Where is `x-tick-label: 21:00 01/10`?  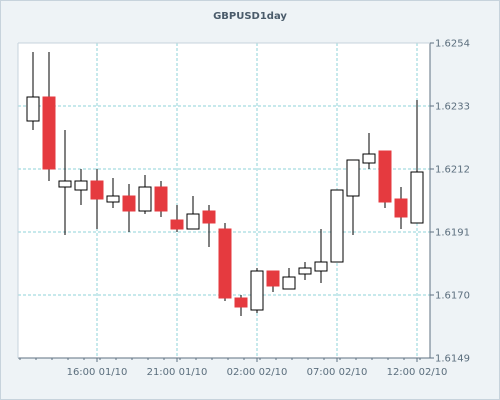
x-tick-label: 21:00 01/10 is located at coordinates (177, 372).